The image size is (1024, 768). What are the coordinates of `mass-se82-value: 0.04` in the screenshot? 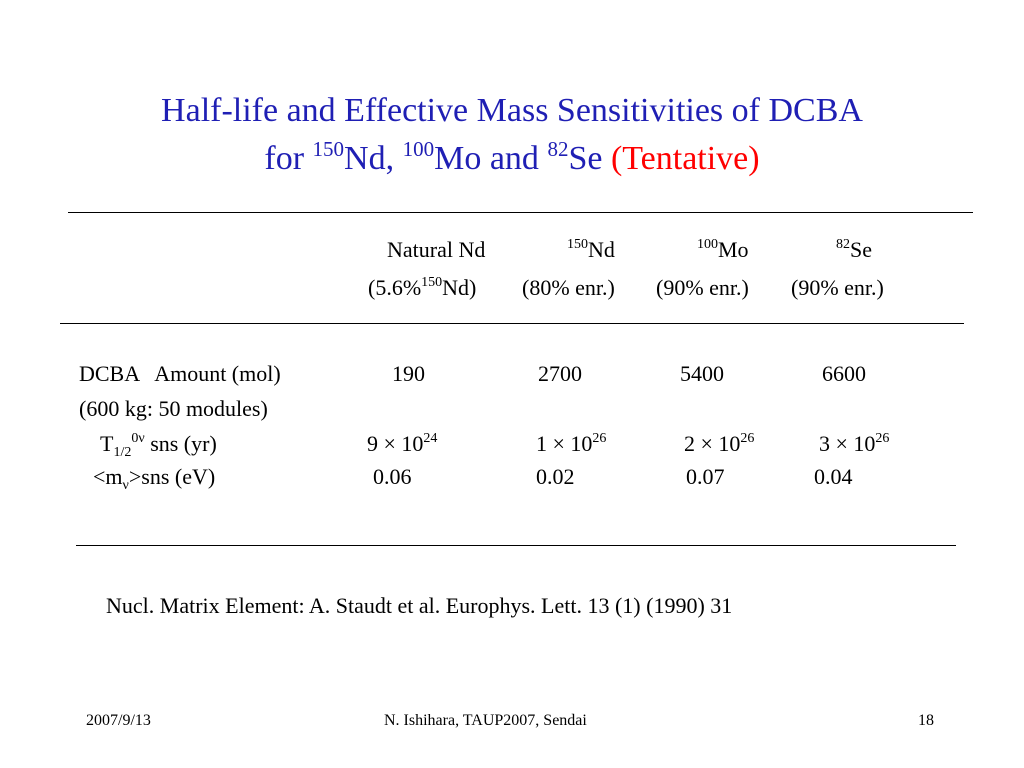 It's located at (833, 476).